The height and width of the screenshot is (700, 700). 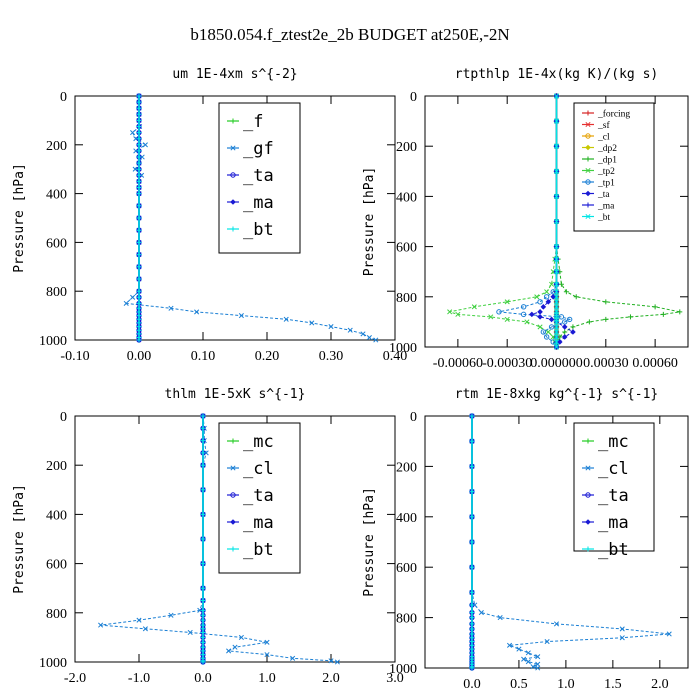 I want to click on x-tick-label: 1.5, so click(x=613, y=684).